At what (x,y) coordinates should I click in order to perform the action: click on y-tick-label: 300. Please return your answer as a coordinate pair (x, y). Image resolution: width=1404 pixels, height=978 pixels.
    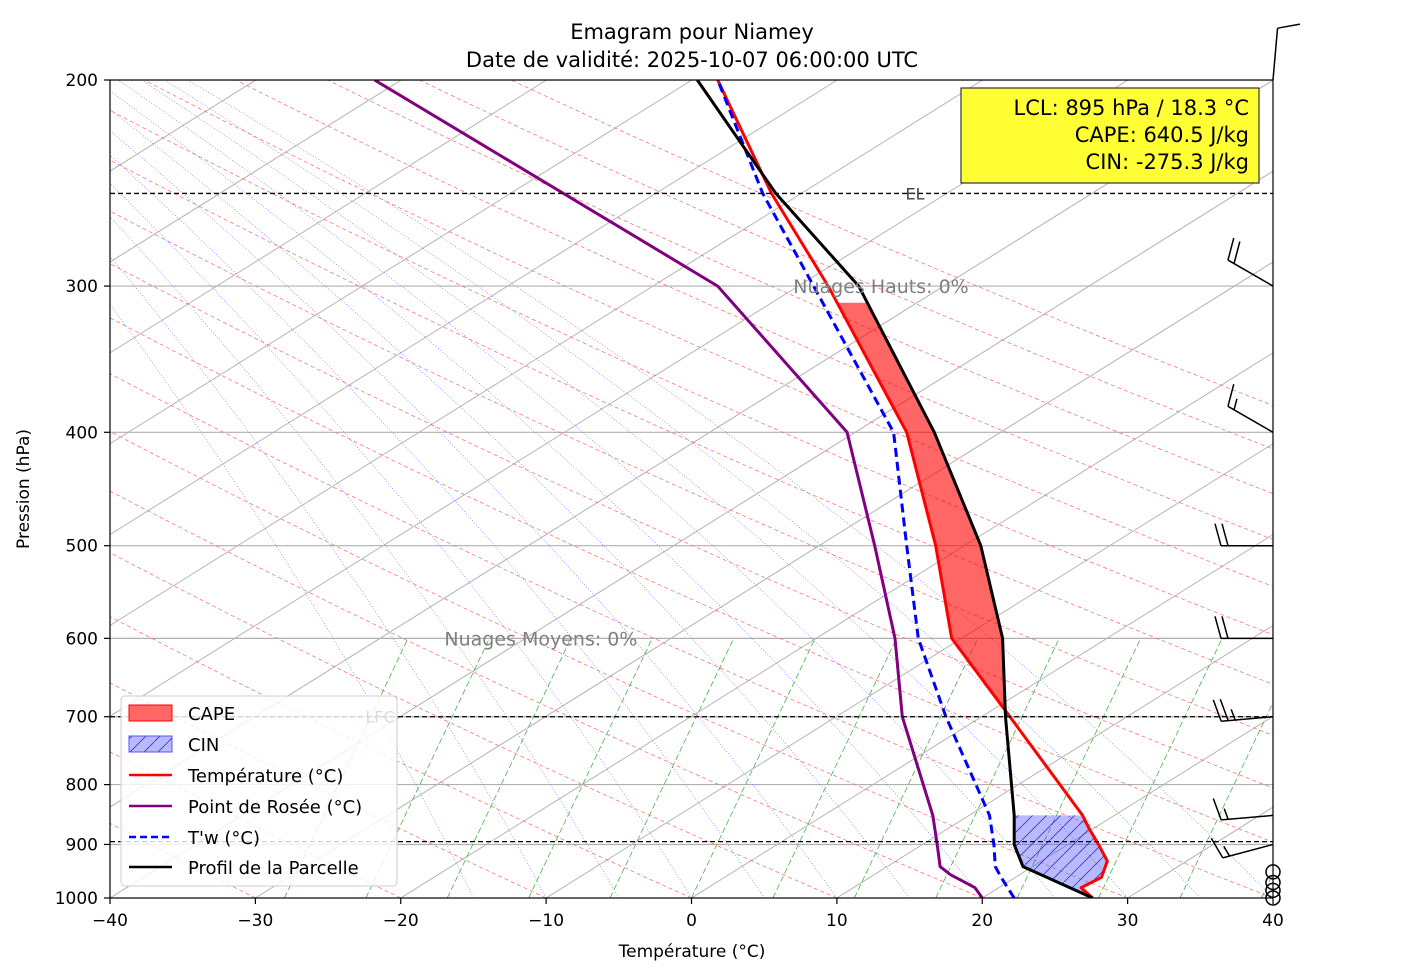
    Looking at the image, I should click on (82, 287).